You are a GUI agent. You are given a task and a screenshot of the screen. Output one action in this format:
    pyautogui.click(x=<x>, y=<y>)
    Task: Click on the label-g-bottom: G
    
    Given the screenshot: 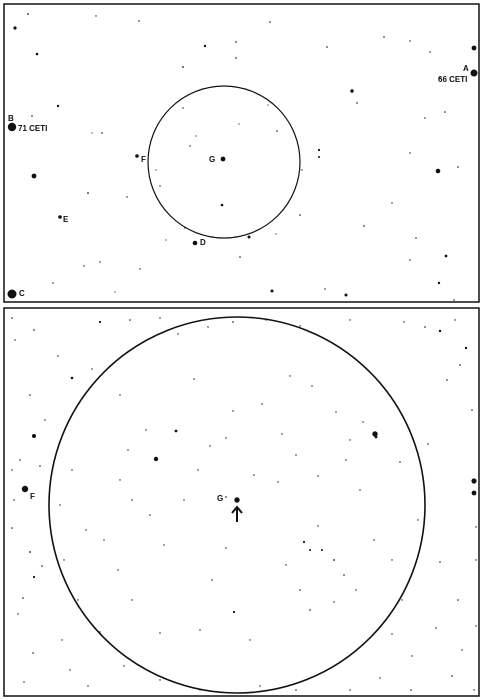 What is the action you would take?
    pyautogui.click(x=220, y=498)
    